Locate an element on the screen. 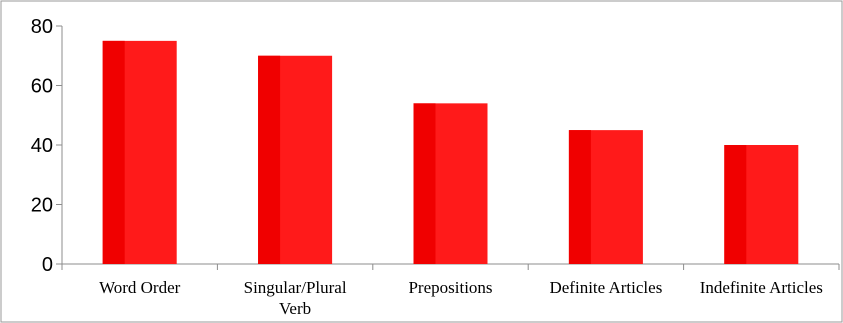  x-tick-label: Definite Articles is located at coordinates (605, 287).